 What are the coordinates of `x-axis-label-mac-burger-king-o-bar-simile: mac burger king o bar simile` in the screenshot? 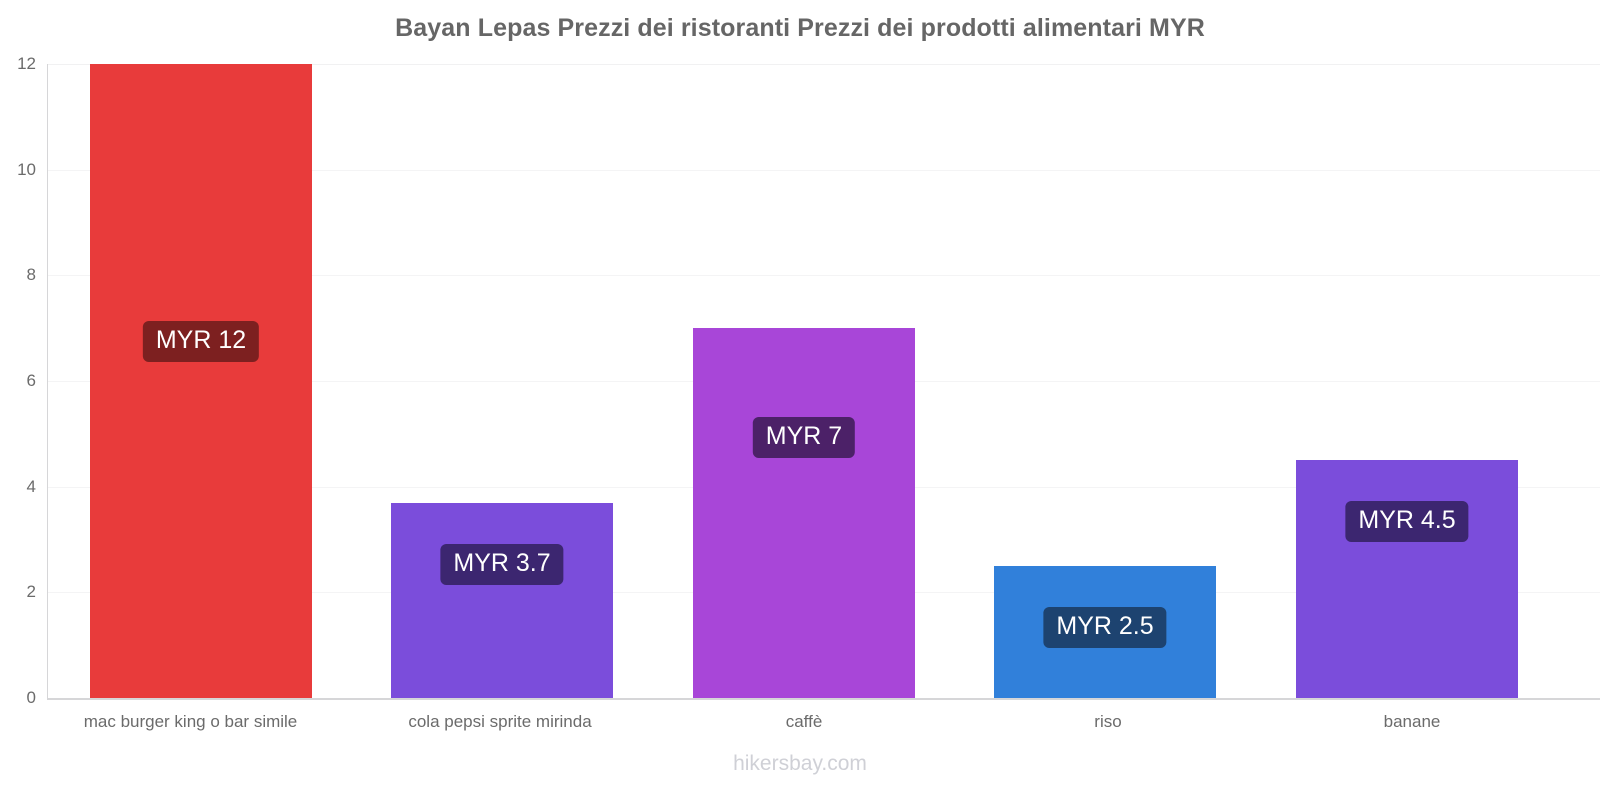 It's located at (190, 721).